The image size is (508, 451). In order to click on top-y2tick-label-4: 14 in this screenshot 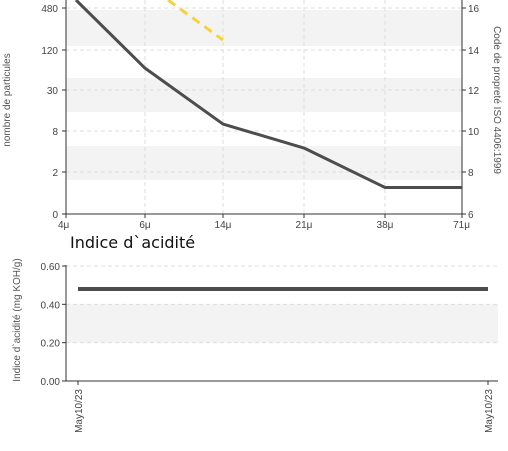, I will do `click(474, 51)`.